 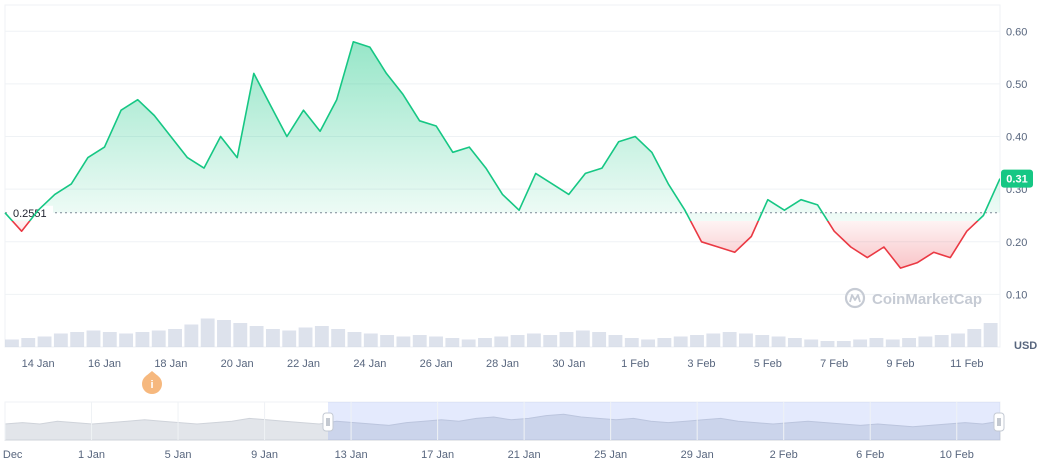 I want to click on currency-unit: USD, so click(x=1025, y=346).